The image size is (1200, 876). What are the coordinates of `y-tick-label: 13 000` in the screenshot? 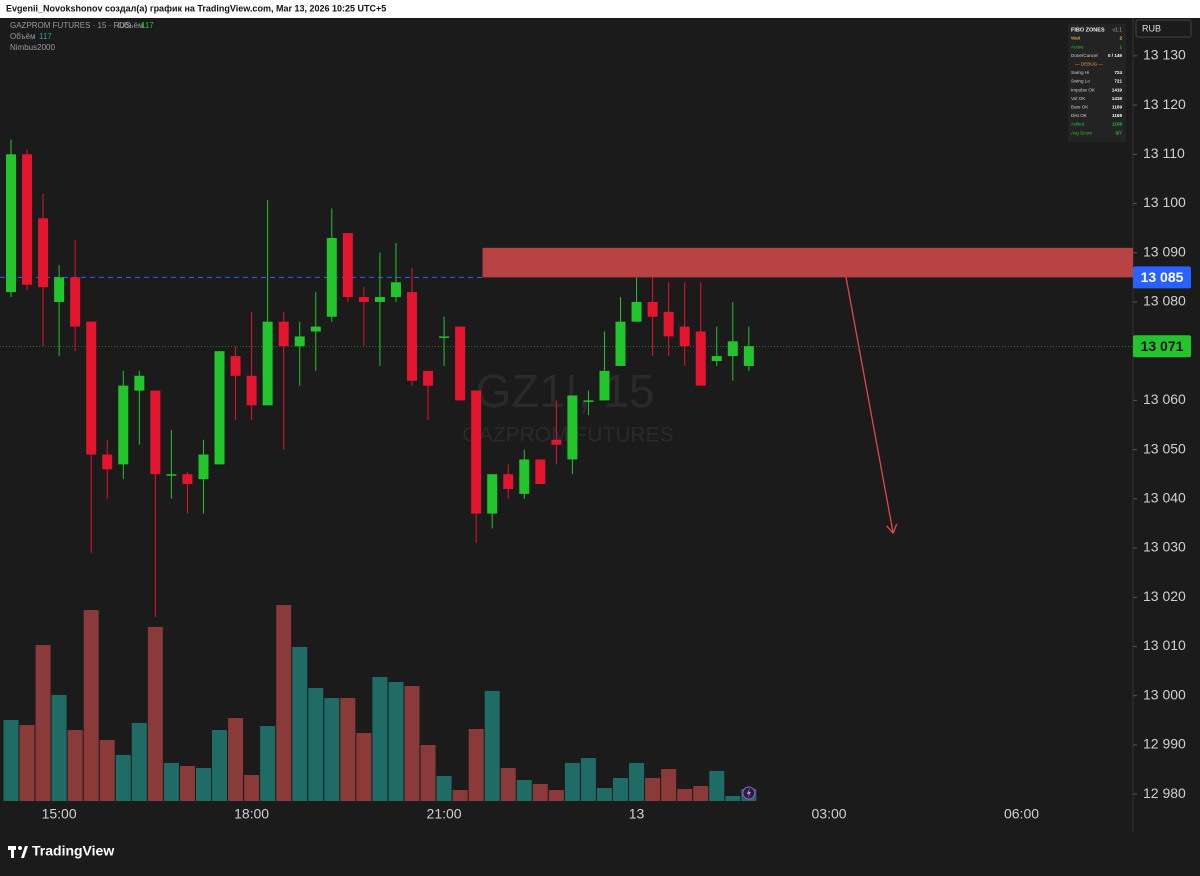 It's located at (1164, 694).